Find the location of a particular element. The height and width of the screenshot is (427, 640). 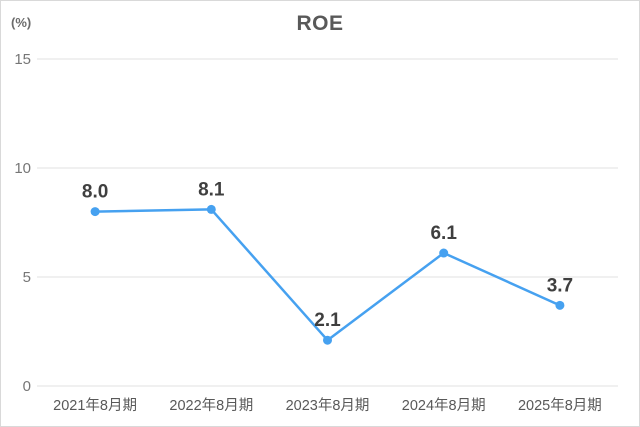

y-tick-label: 0 is located at coordinates (27, 386).